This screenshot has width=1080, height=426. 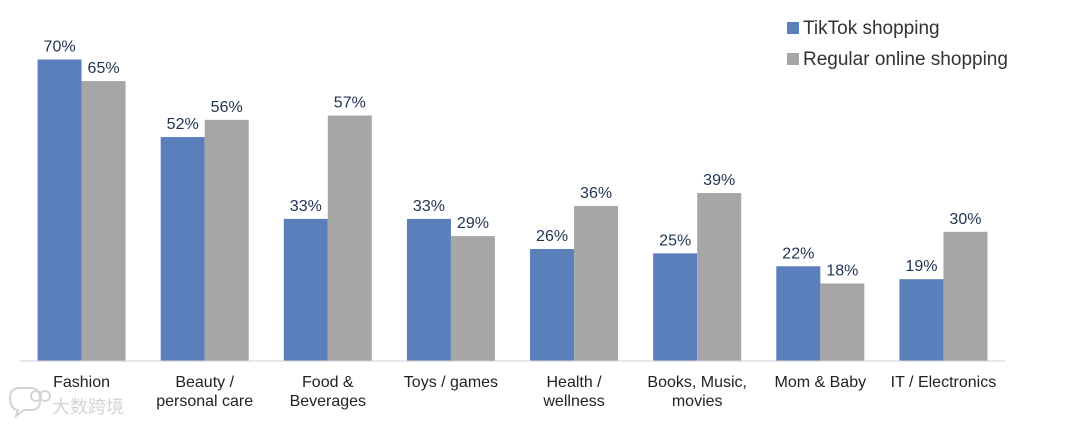 I want to click on category-label-4: Health /, so click(x=574, y=382).